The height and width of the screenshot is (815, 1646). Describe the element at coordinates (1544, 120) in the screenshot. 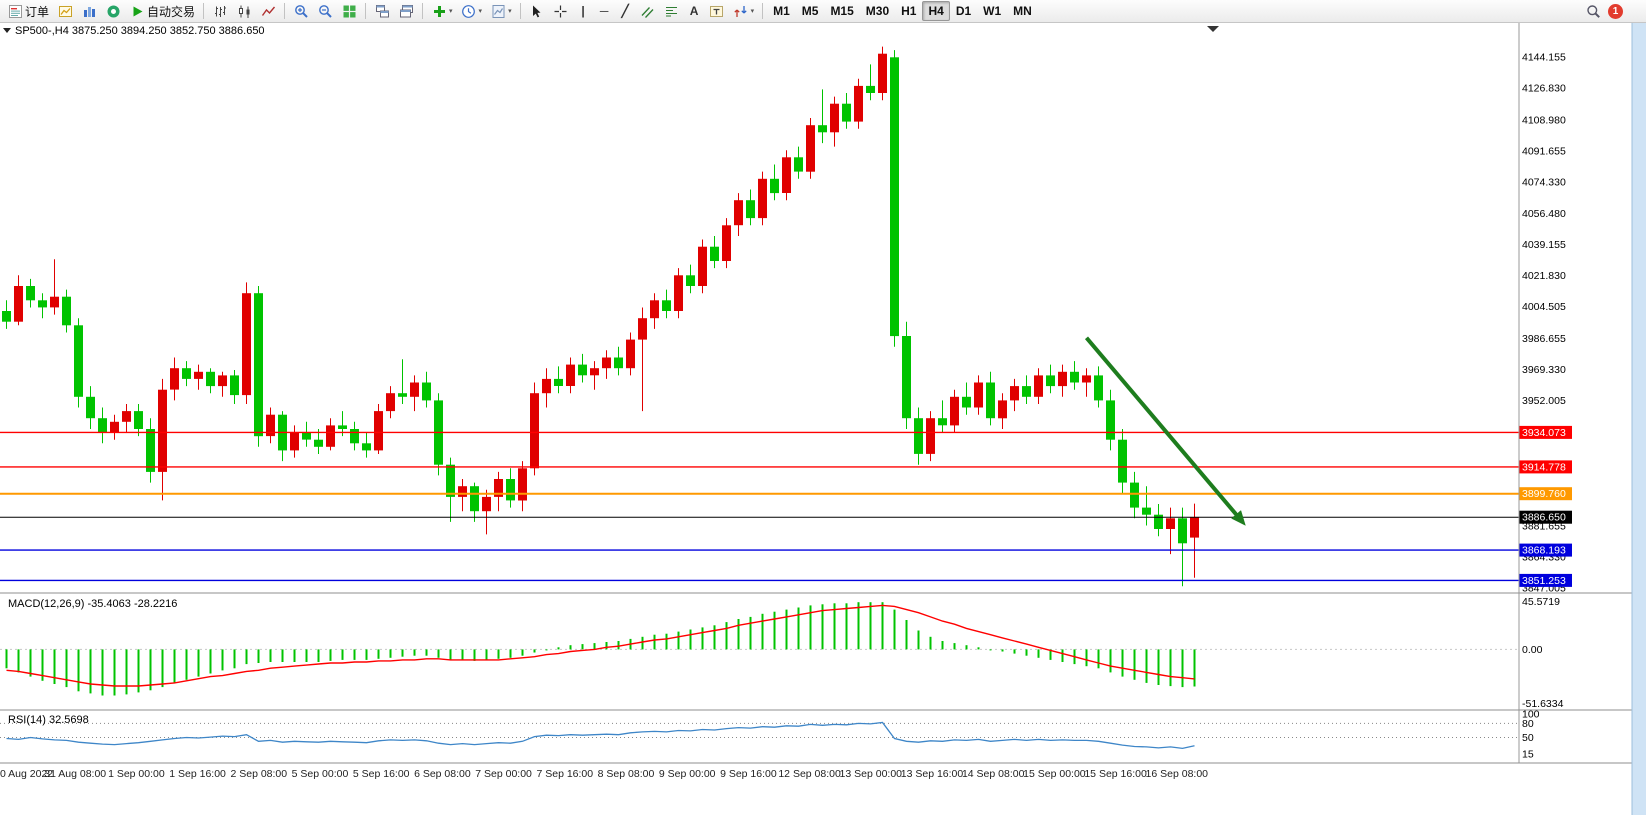

I see `price-tick: 4108.980` at that location.